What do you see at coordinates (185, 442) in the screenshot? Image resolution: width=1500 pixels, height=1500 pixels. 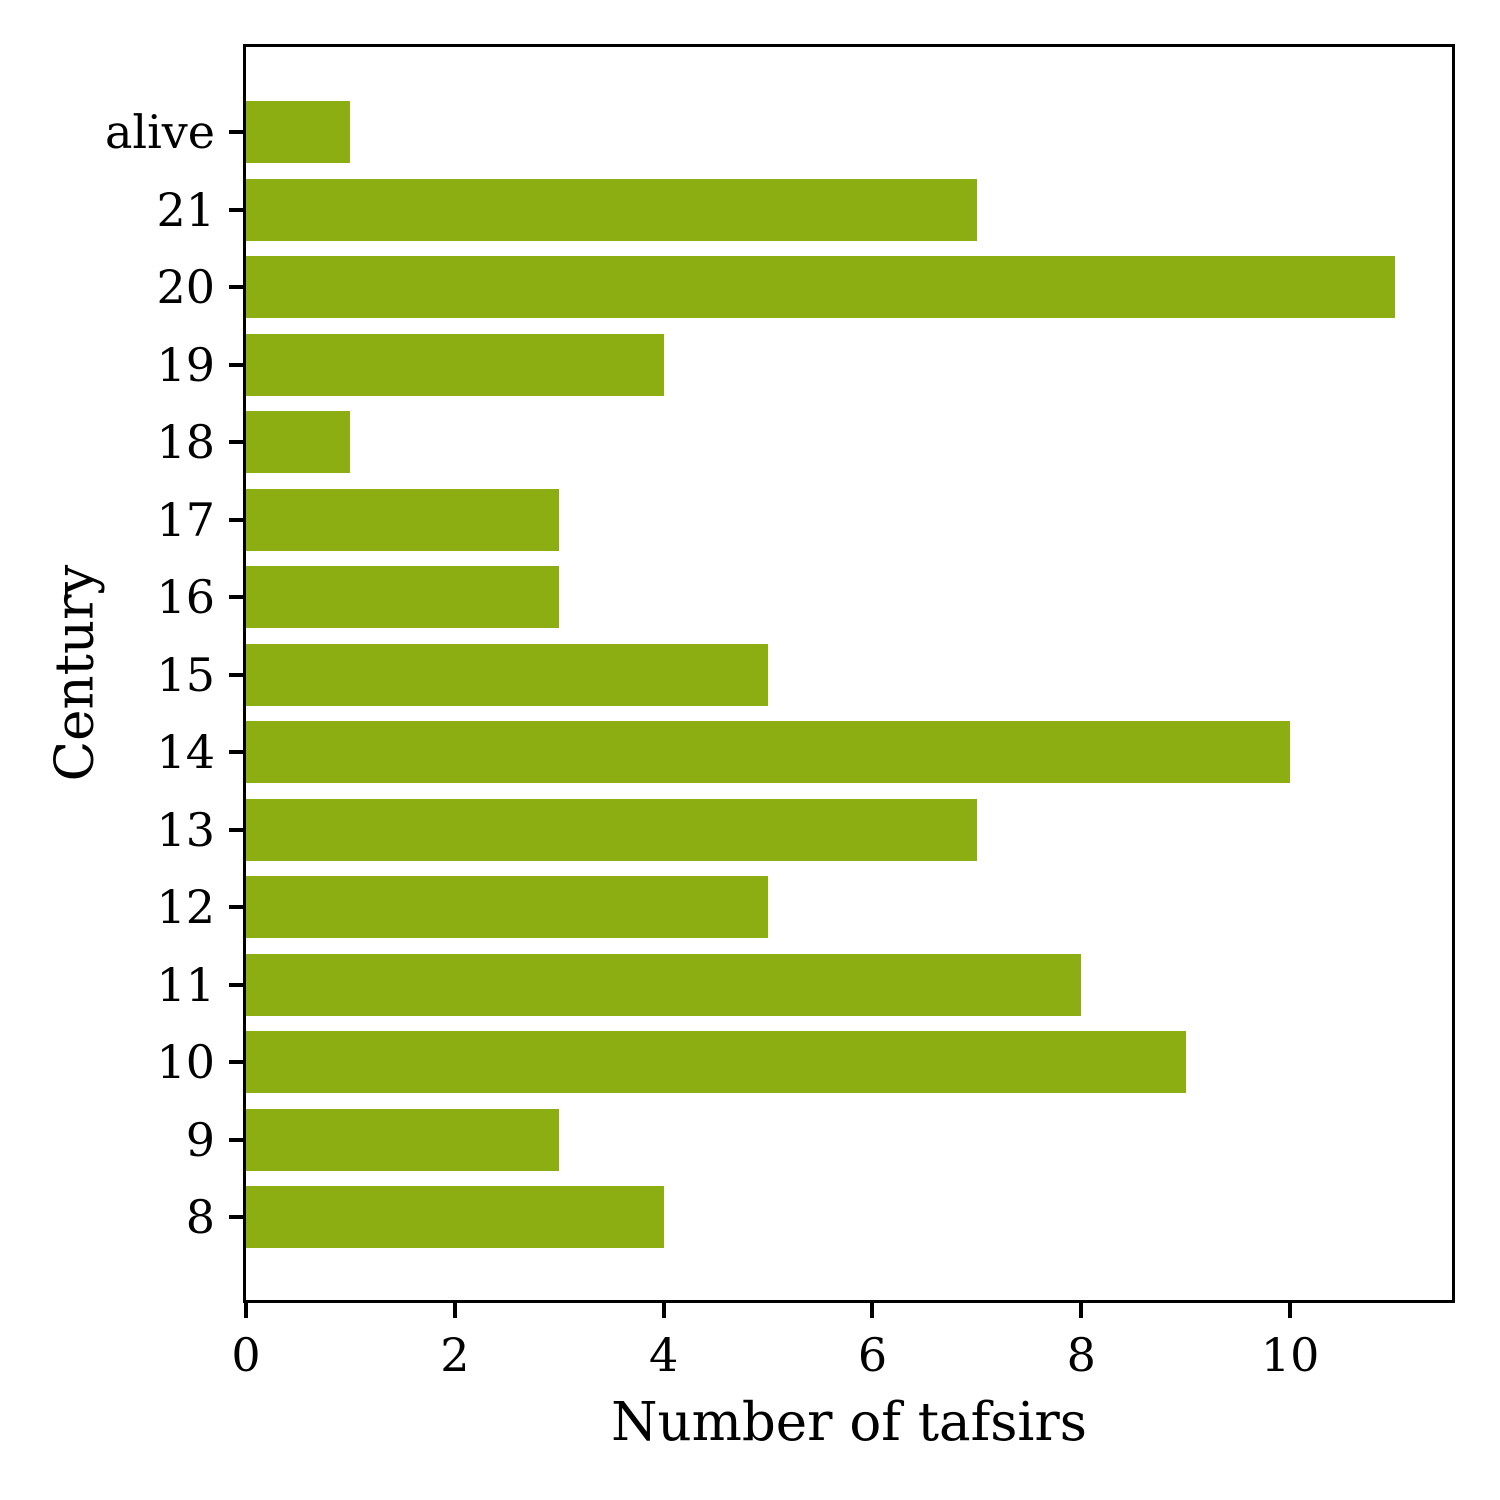 I see `y-tick-label-18: 18` at bounding box center [185, 442].